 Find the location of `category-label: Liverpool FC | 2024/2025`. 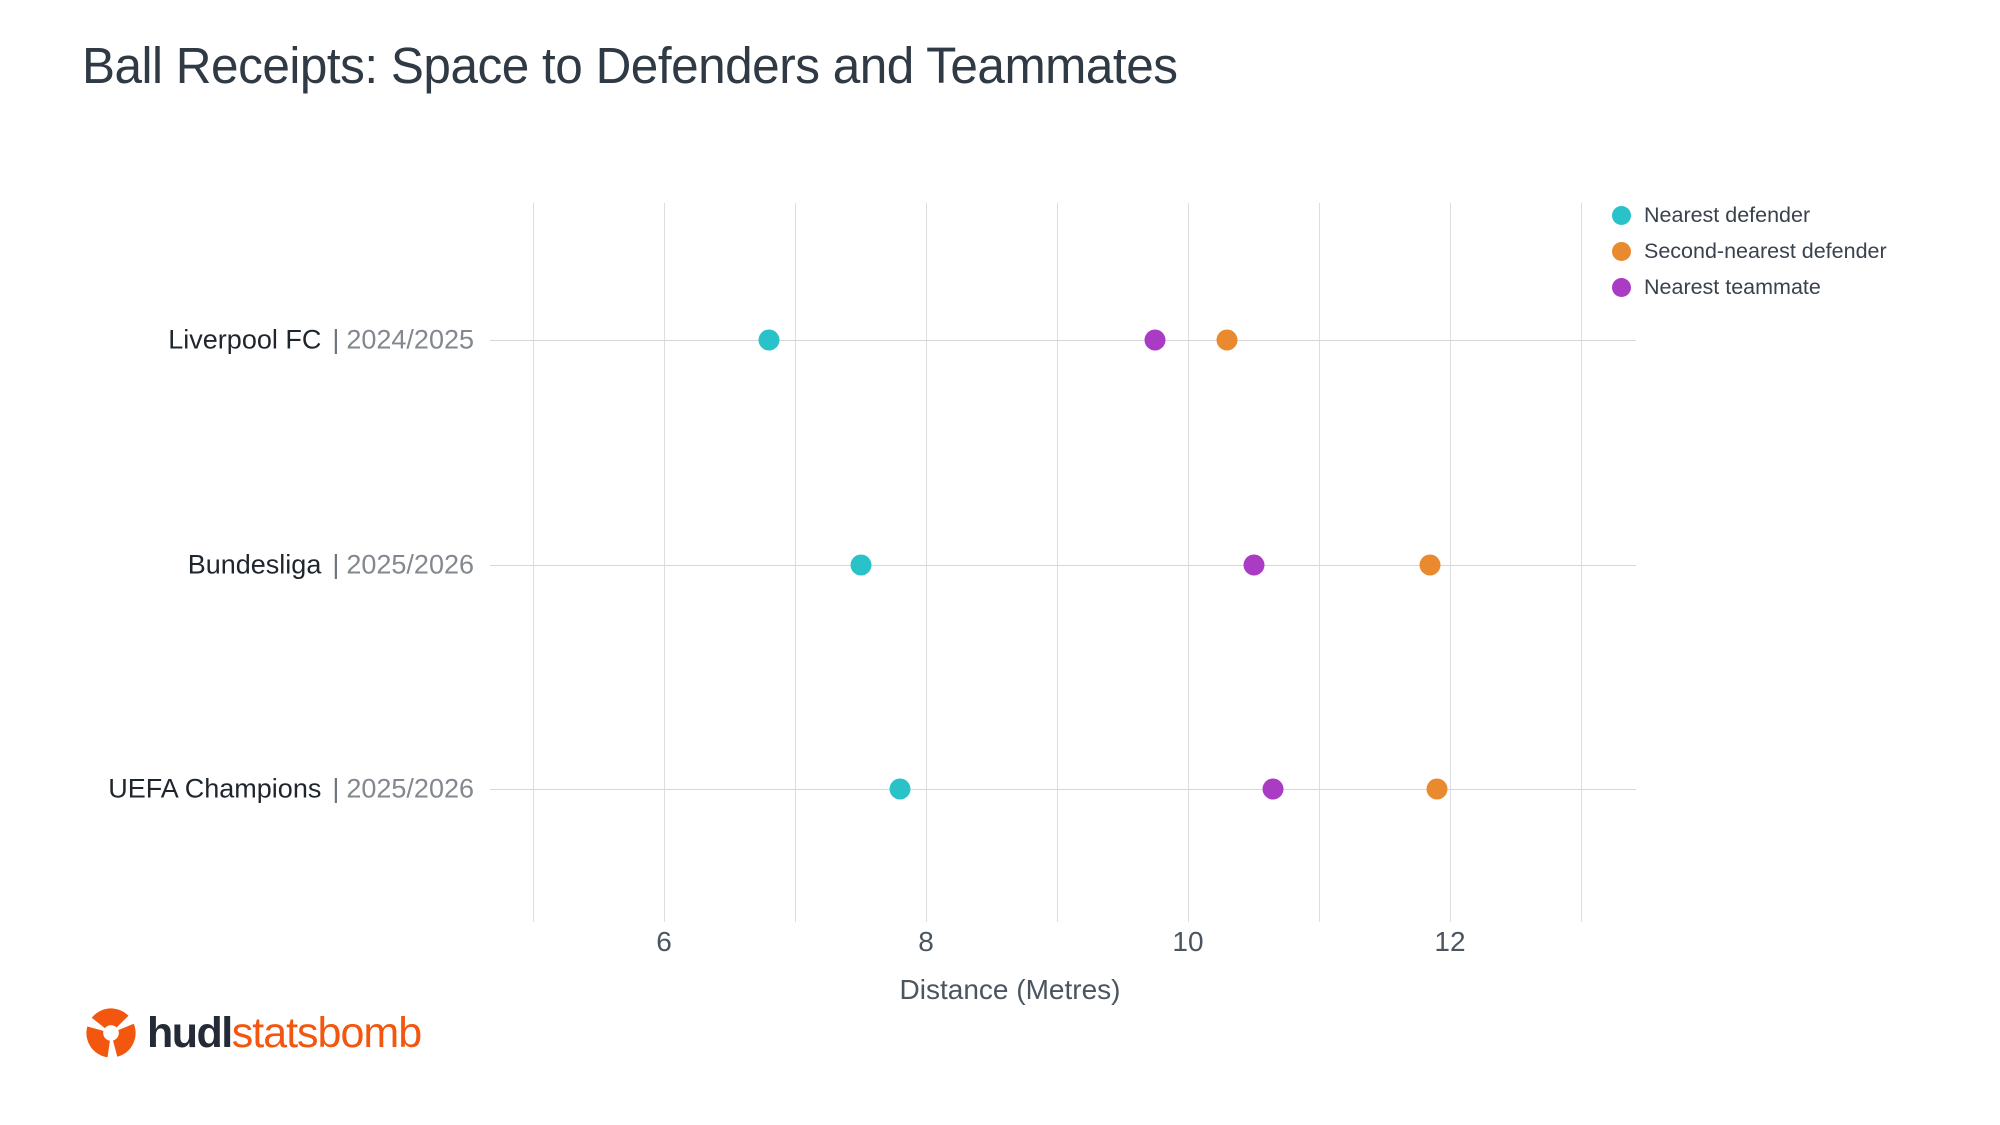

category-label: Liverpool FC | 2024/2025 is located at coordinates (321, 340).